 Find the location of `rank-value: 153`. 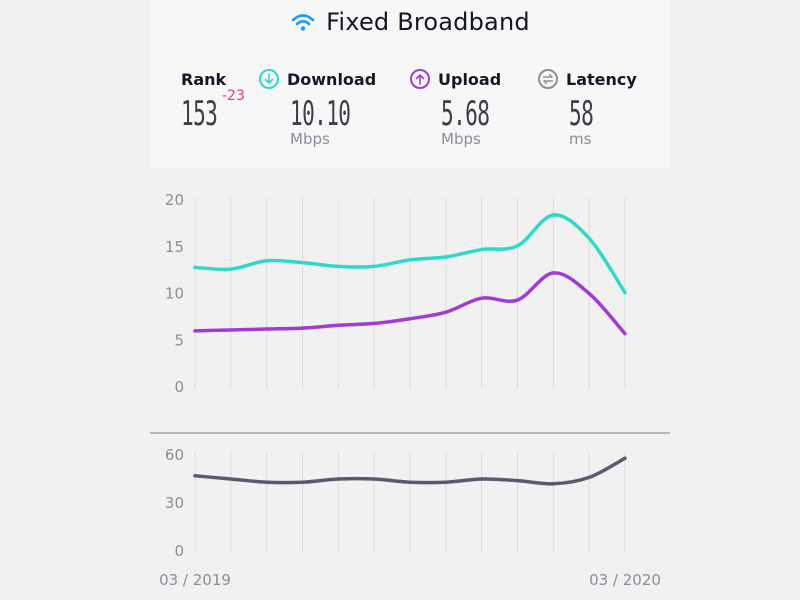

rank-value: 153 is located at coordinates (199, 114).